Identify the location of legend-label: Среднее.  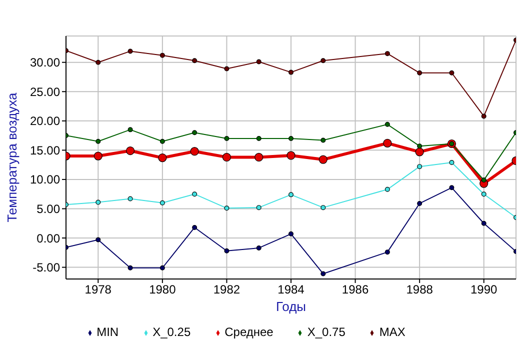
(249, 332).